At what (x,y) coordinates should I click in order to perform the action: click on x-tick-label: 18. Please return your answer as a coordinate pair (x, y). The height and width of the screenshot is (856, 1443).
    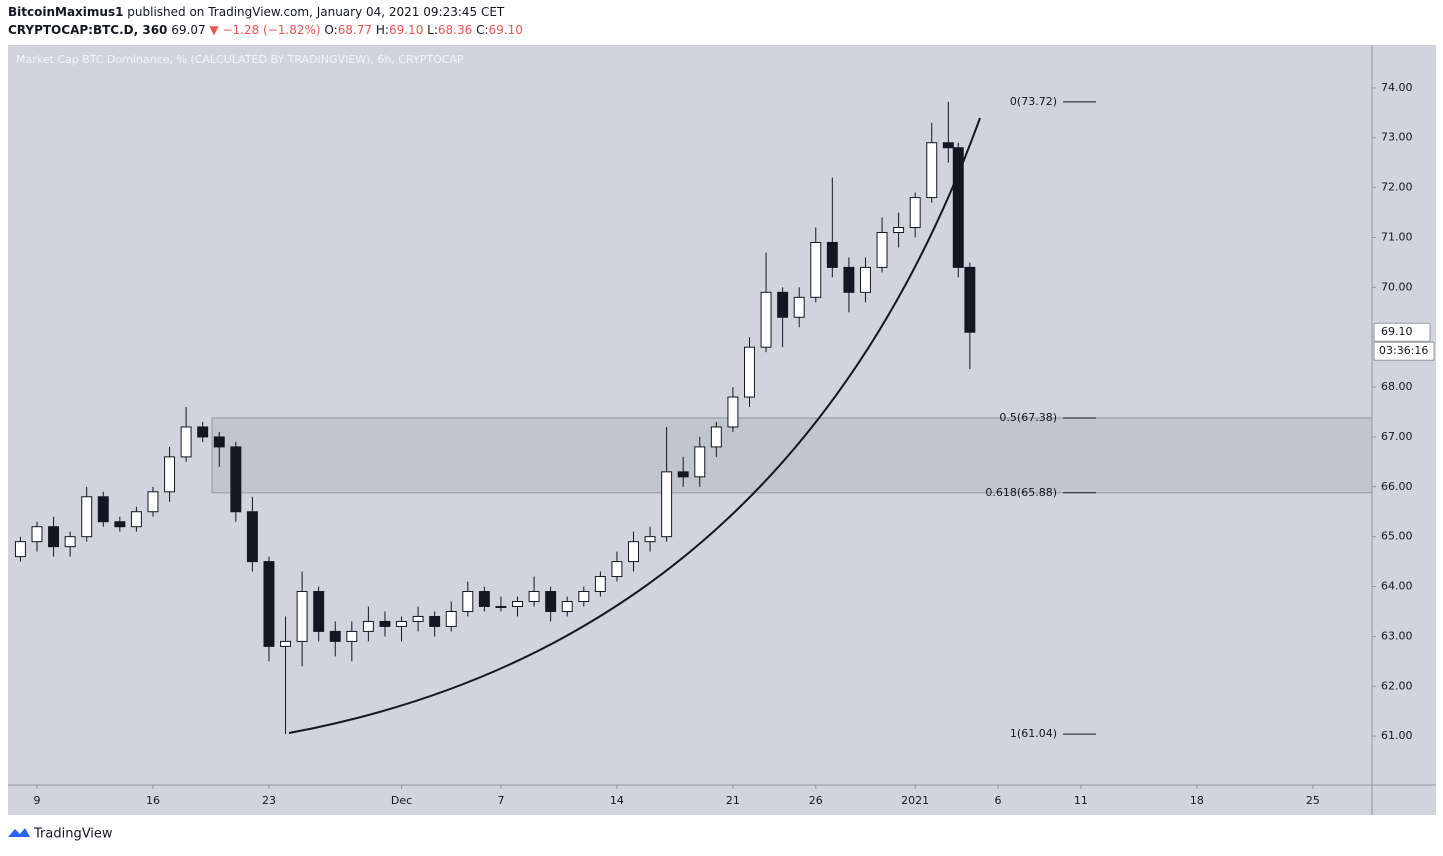
    Looking at the image, I should click on (1197, 800).